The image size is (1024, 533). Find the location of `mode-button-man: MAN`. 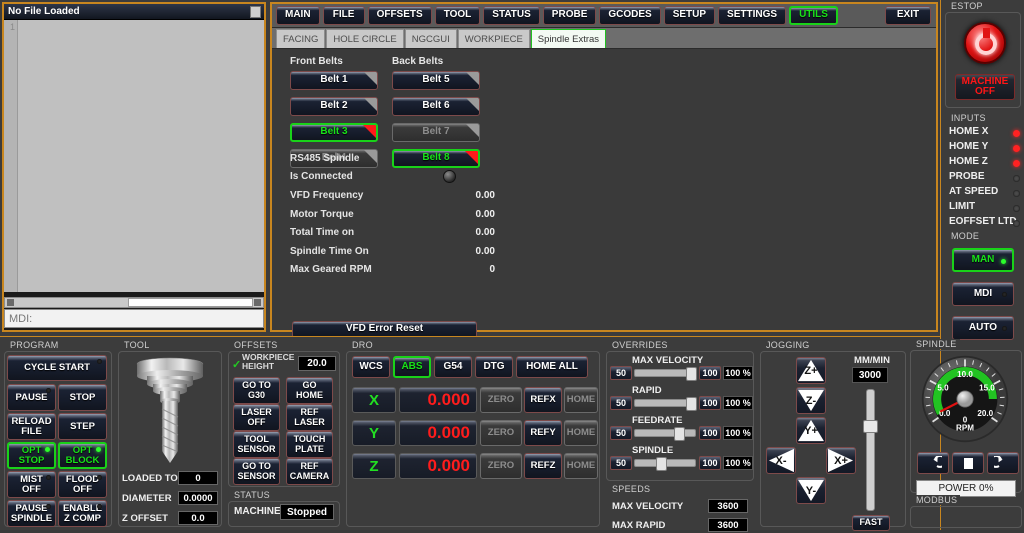

mode-button-man: MAN is located at coordinates (983, 260).